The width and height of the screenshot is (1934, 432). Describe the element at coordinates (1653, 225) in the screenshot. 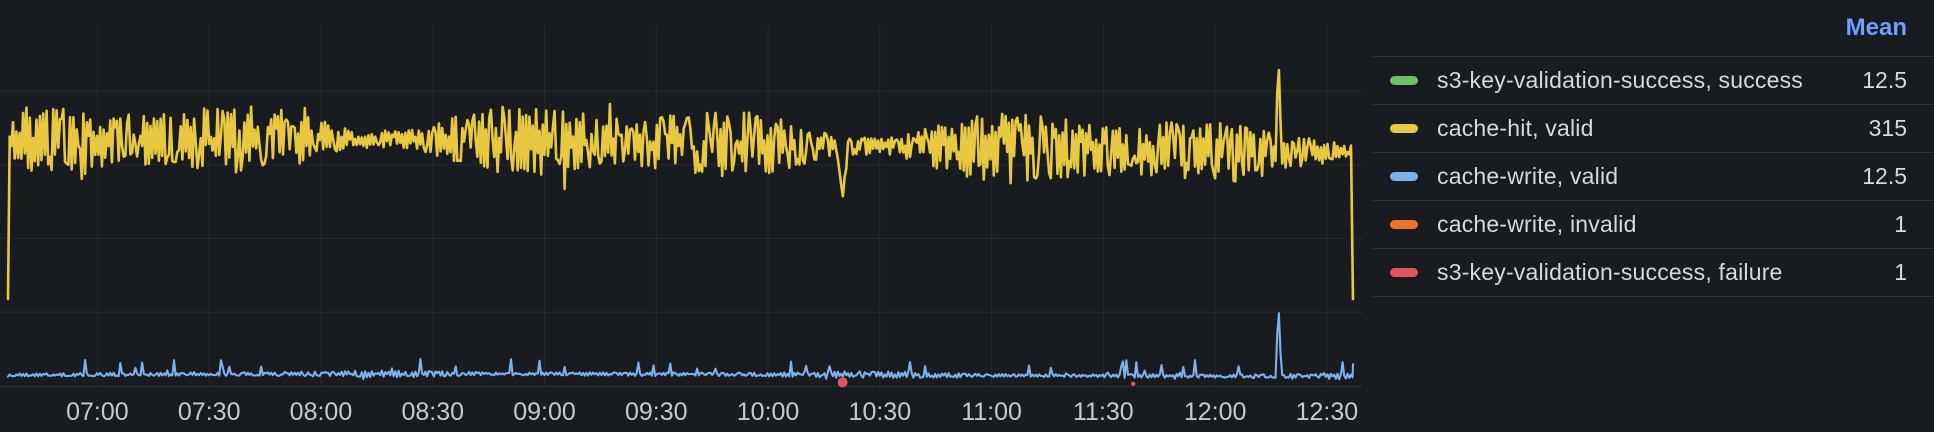

I see `legend-row: cache-write, invalid 1` at that location.